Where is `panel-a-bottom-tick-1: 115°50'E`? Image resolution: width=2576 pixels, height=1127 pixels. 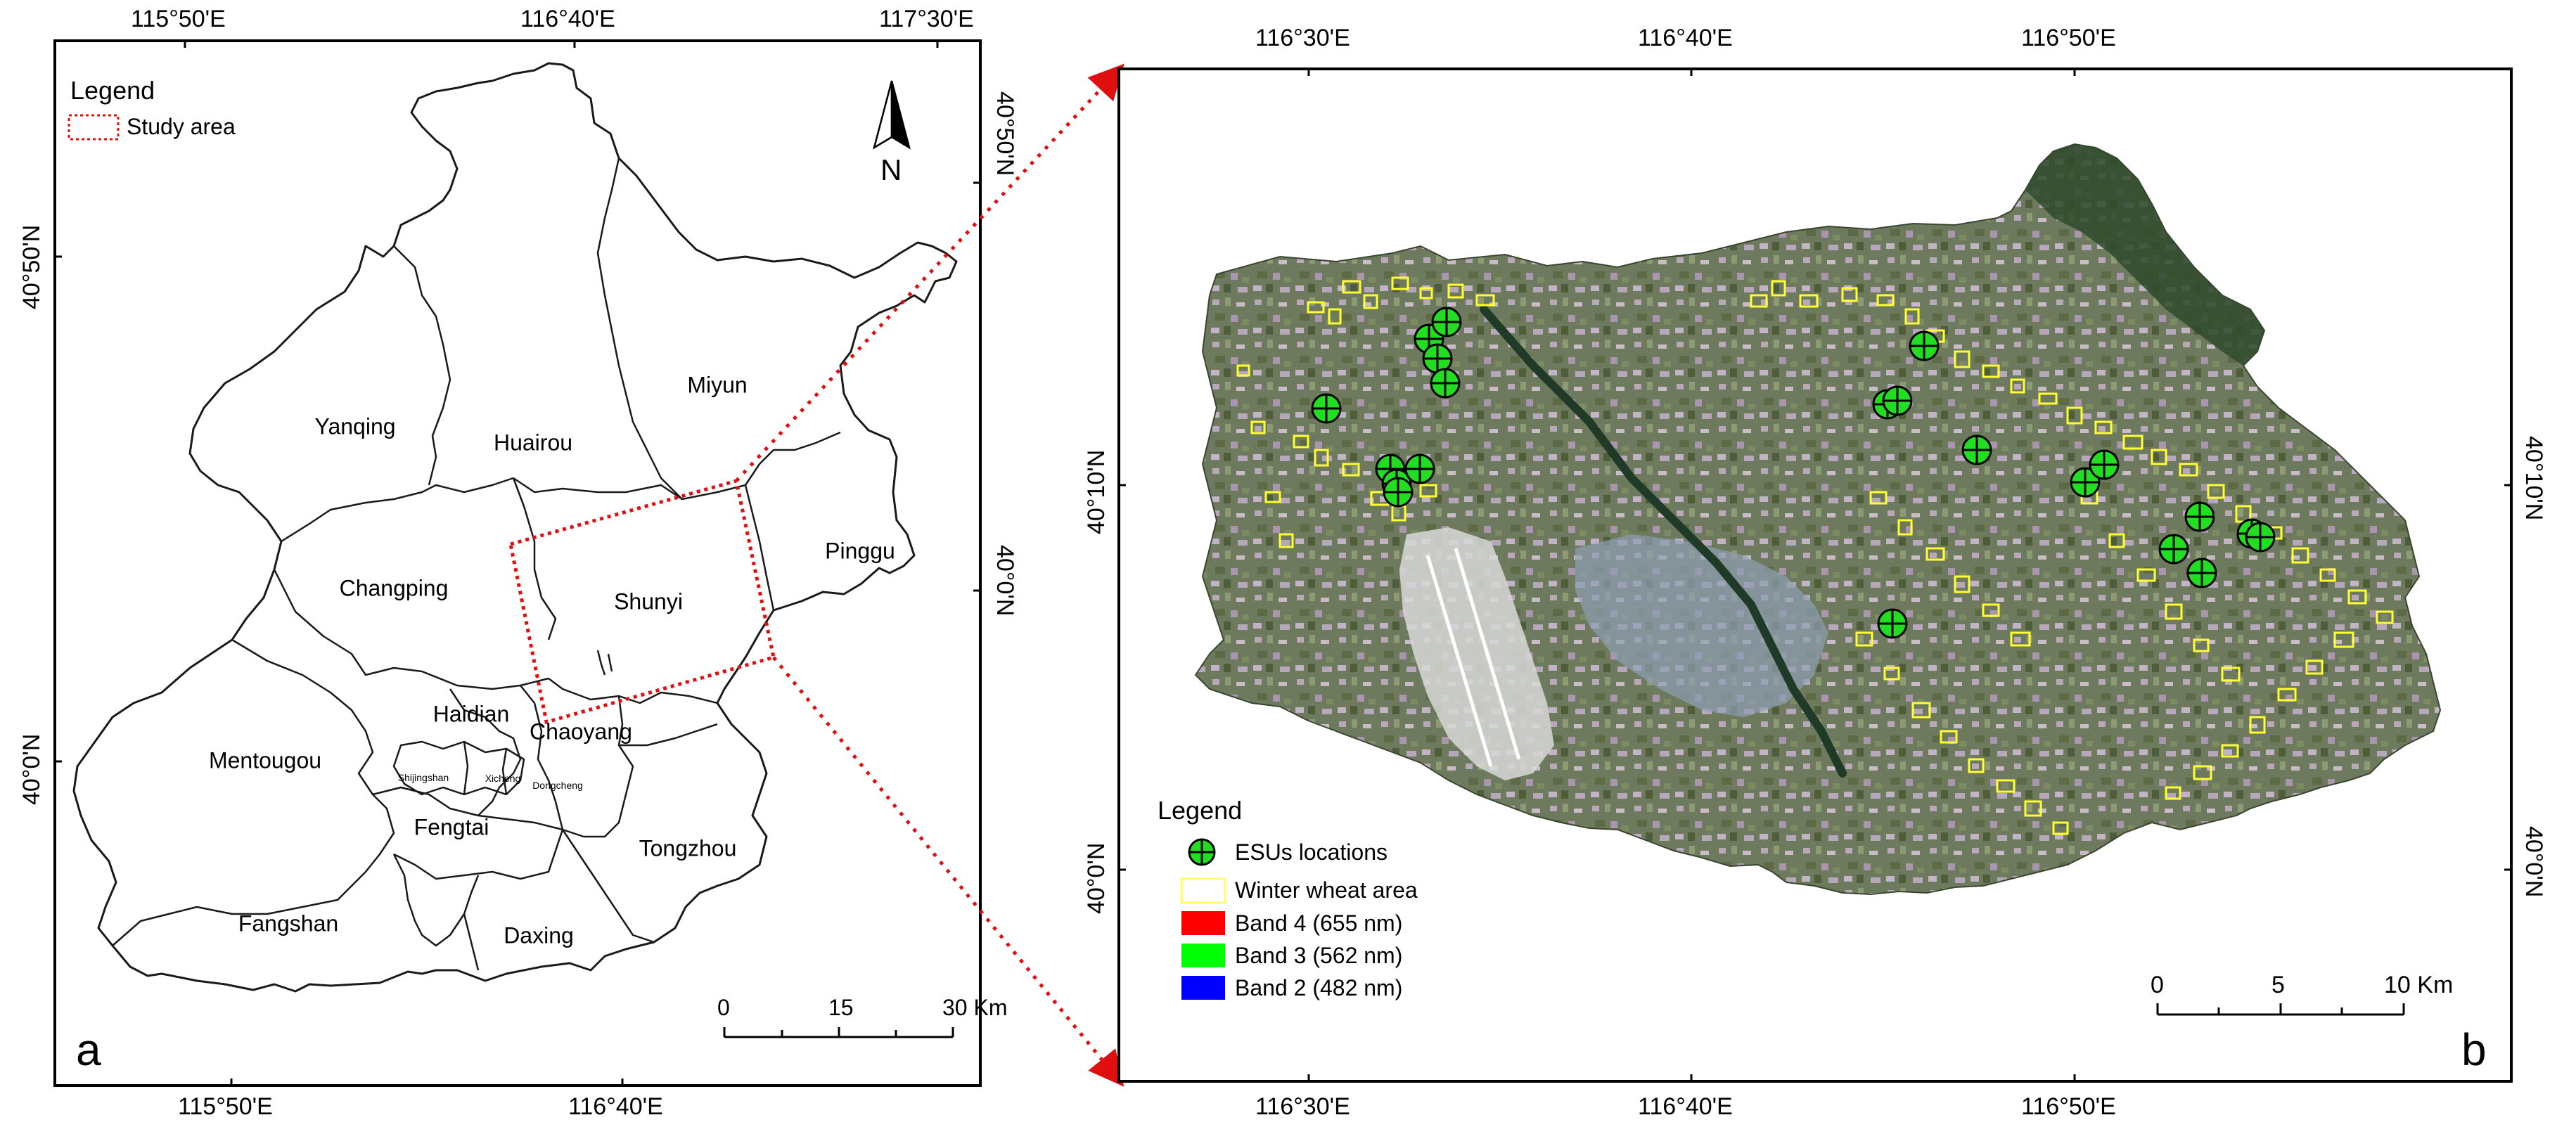 panel-a-bottom-tick-1: 115°50'E is located at coordinates (225, 1106).